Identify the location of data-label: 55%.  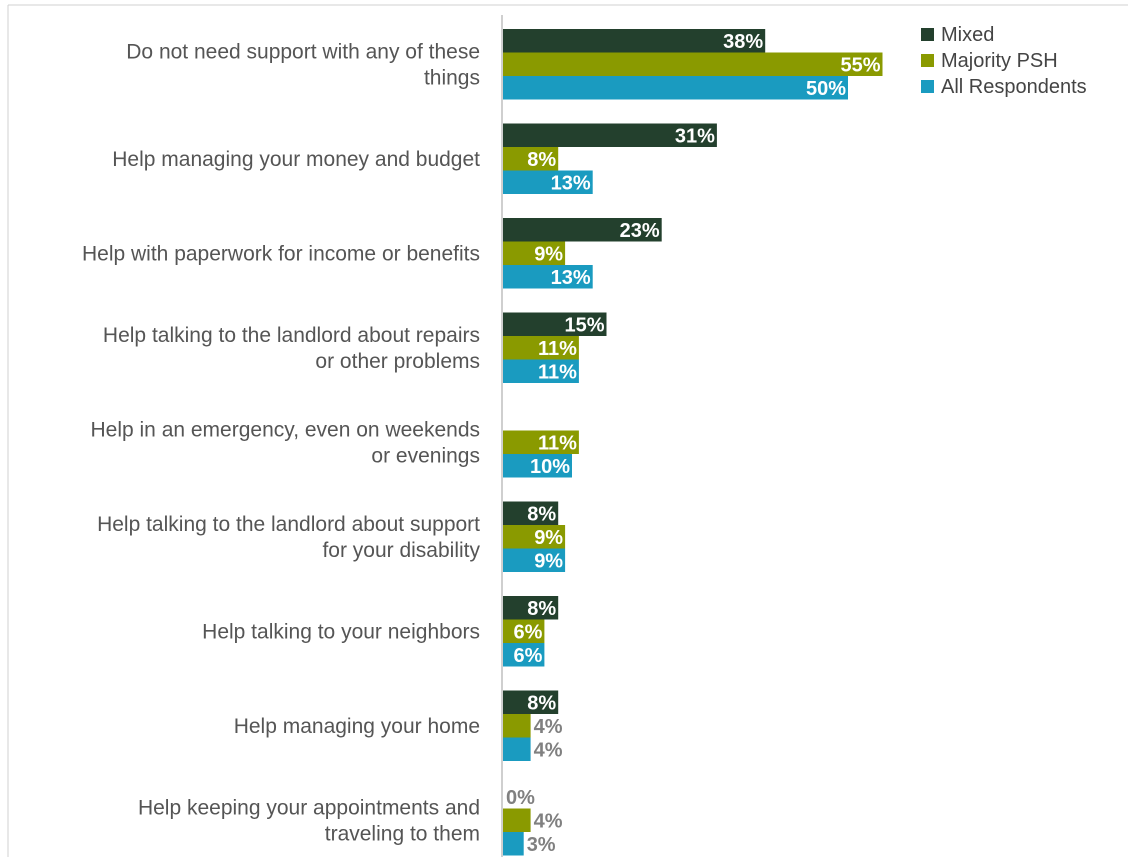
(860, 65).